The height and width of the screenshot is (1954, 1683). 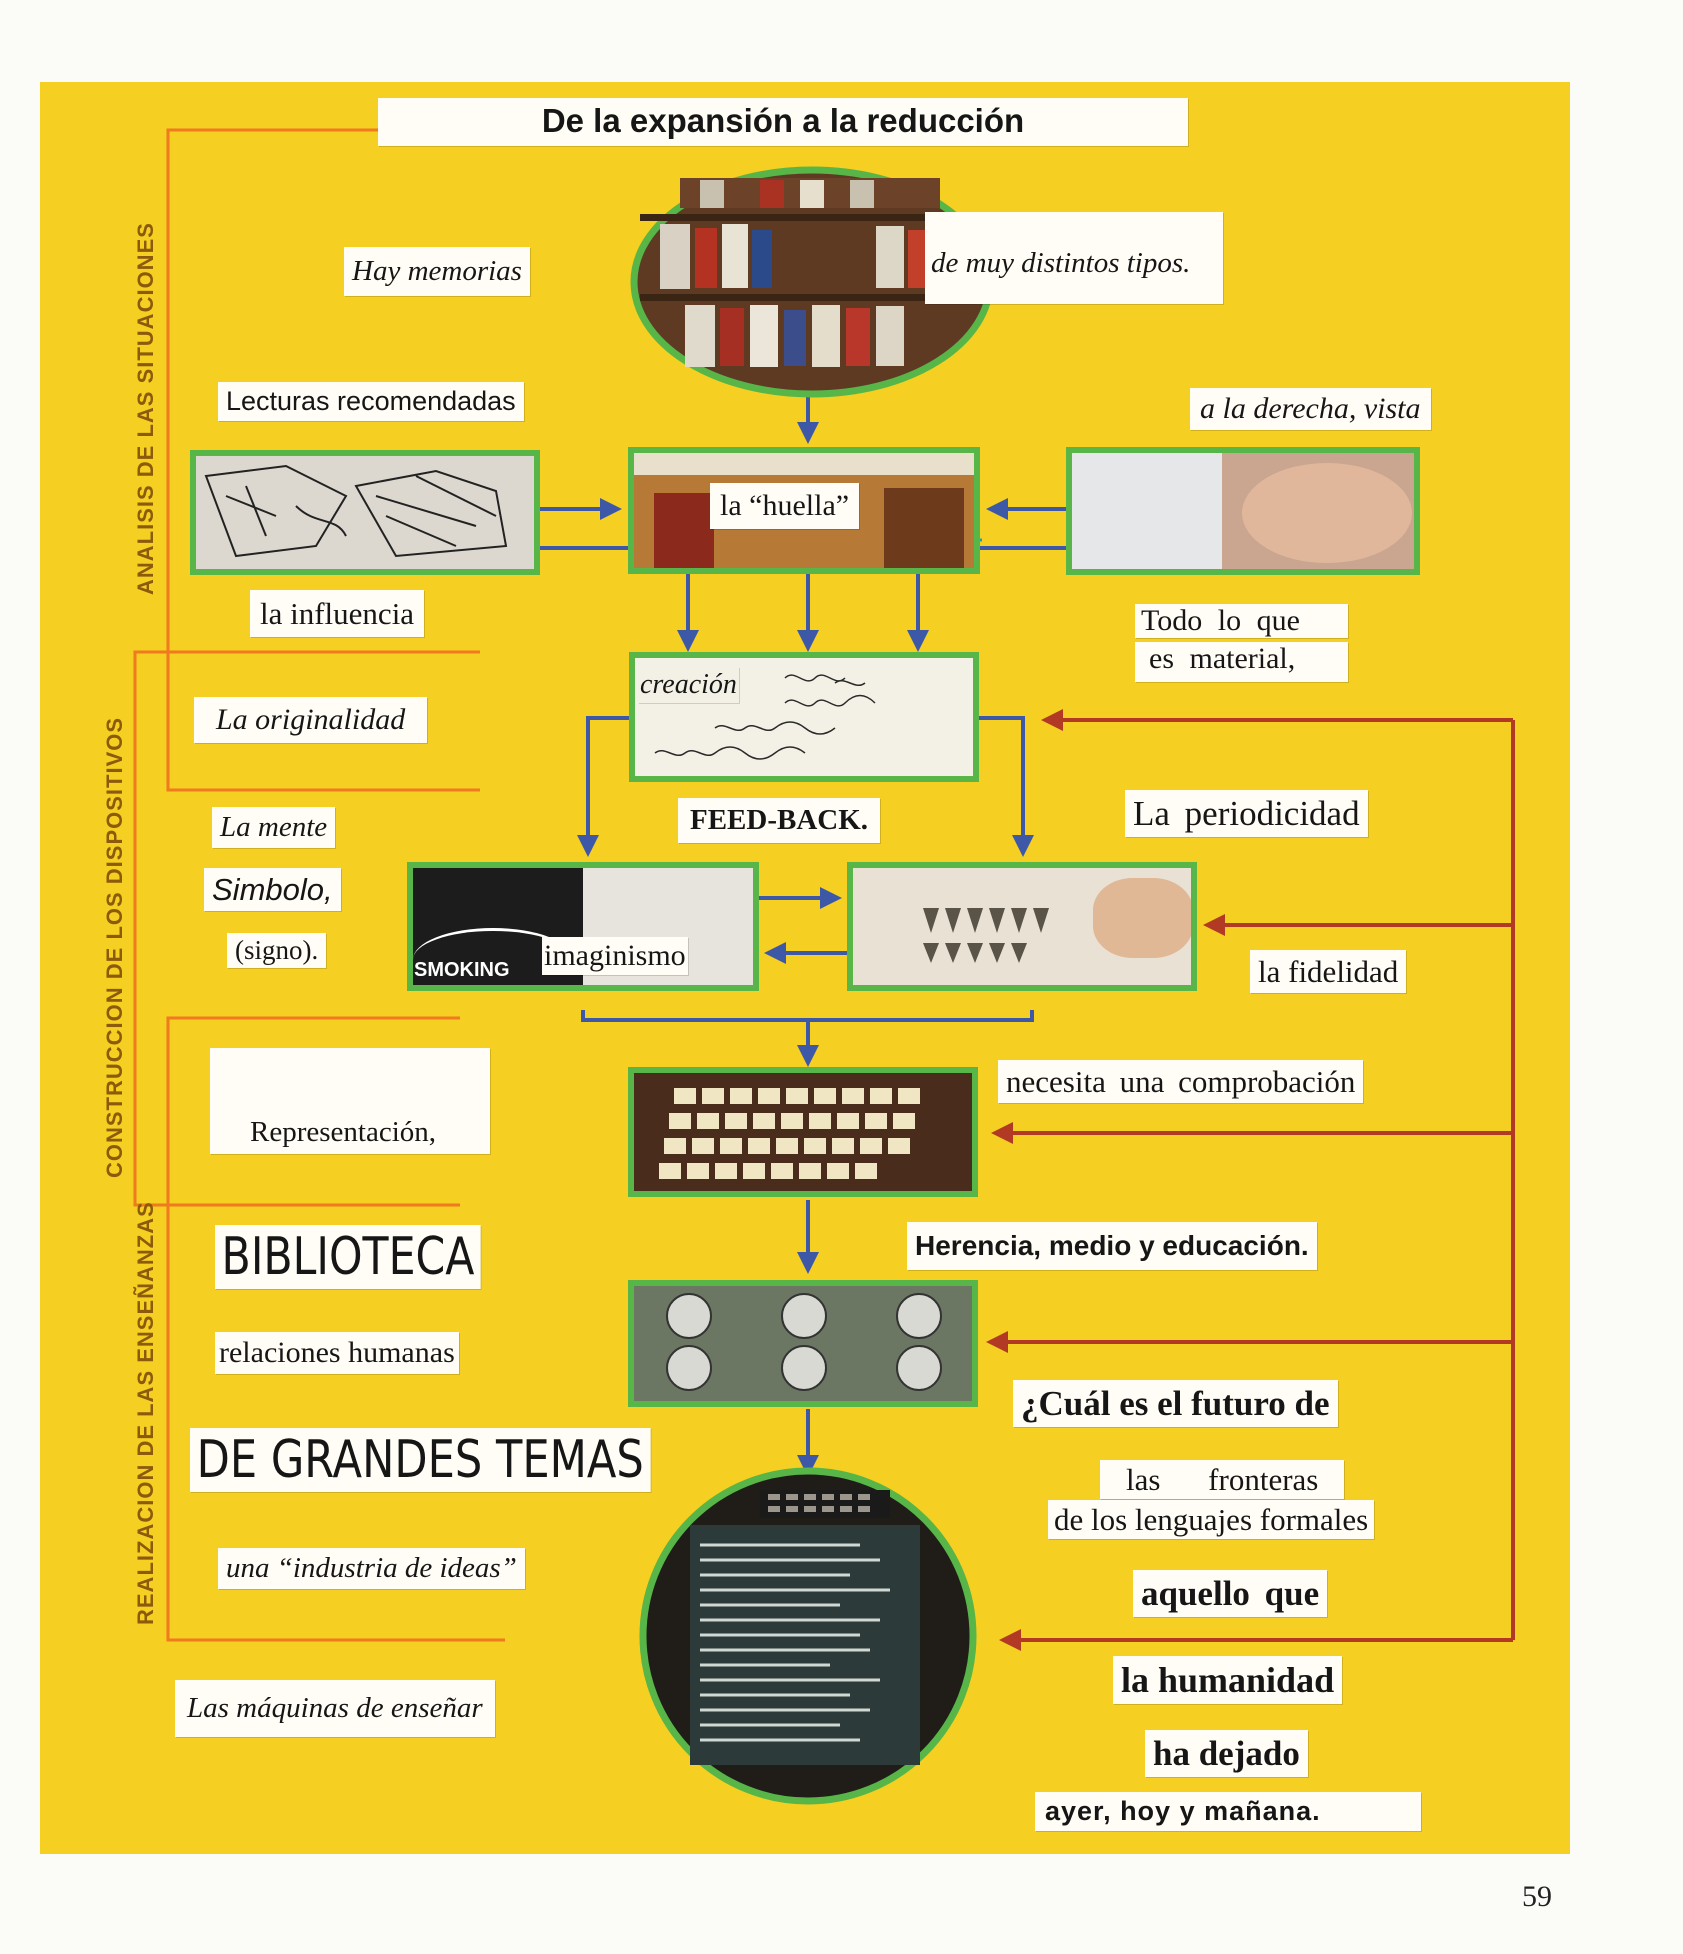 What do you see at coordinates (1243, 511) in the screenshot?
I see `microscope-photo` at bounding box center [1243, 511].